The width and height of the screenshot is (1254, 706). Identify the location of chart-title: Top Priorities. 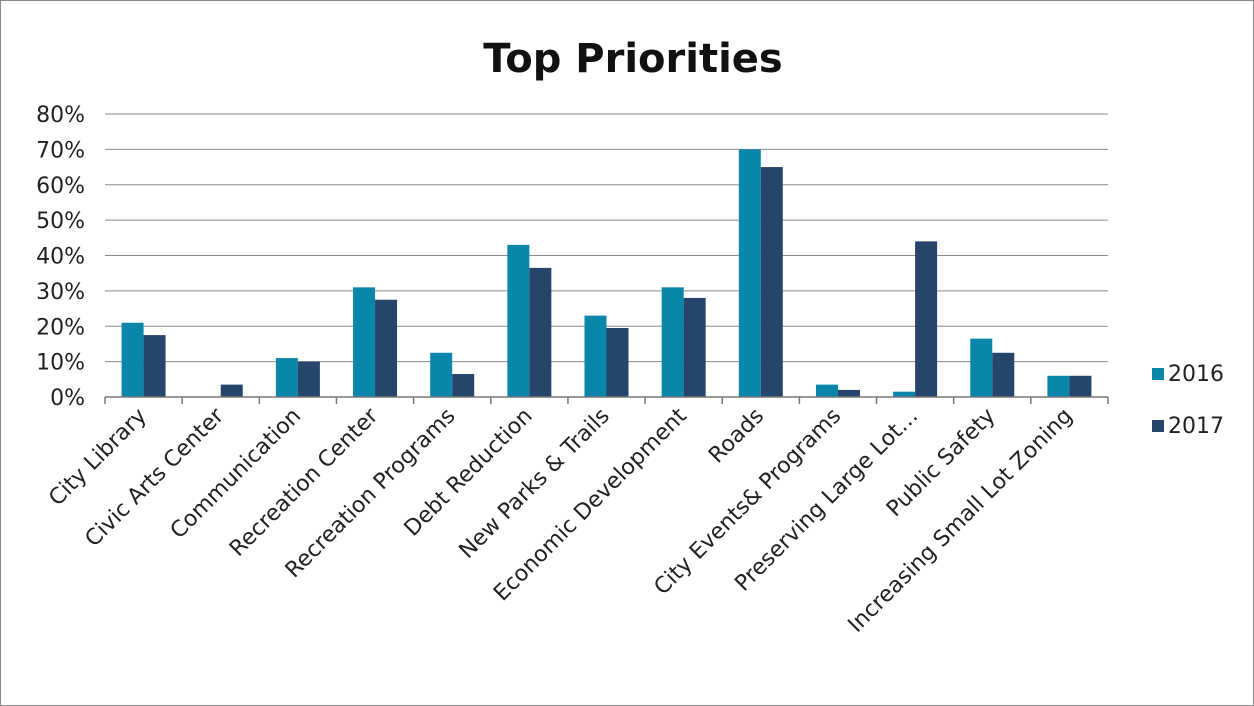
(632, 59).